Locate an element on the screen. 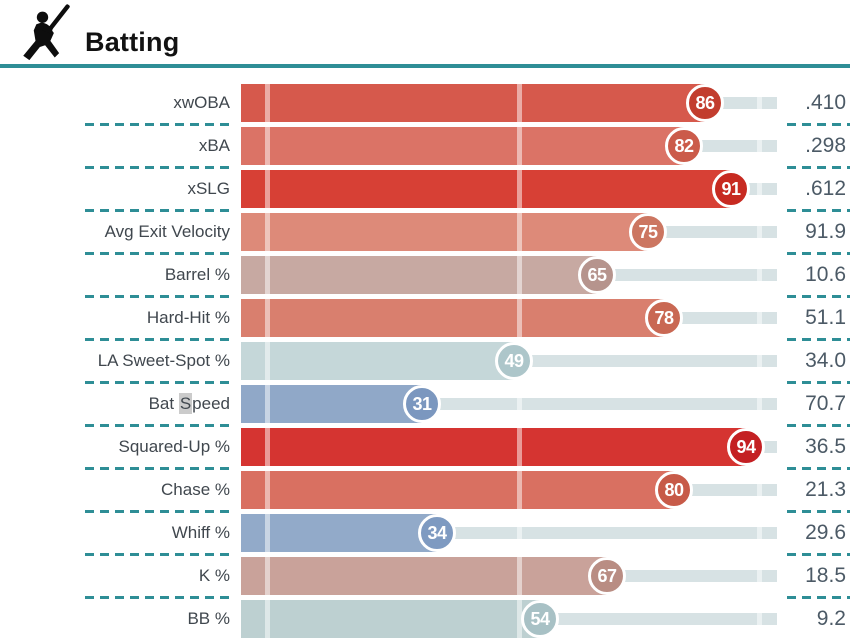  stat-row: Bat Speed 31 70.7 is located at coordinates (425, 406).